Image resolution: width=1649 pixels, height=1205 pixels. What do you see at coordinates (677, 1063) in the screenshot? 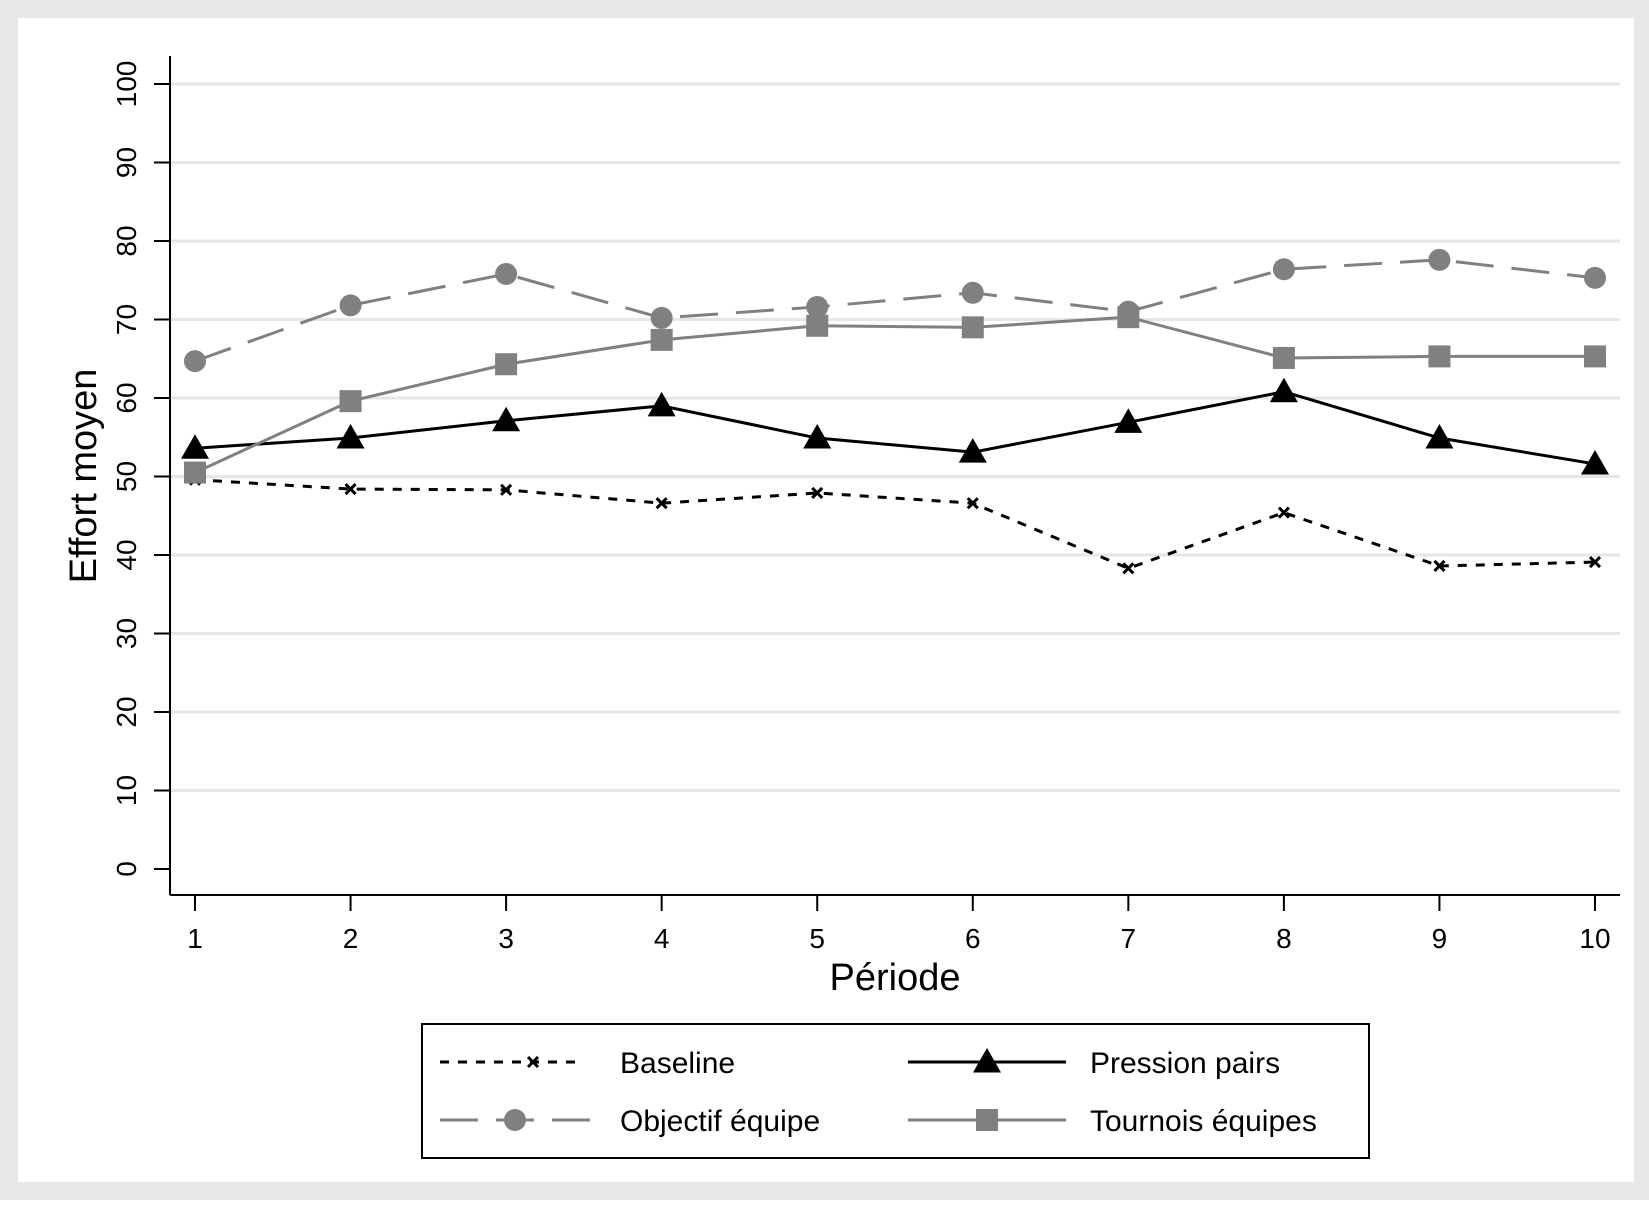
I see `legend-label: Baseline` at bounding box center [677, 1063].